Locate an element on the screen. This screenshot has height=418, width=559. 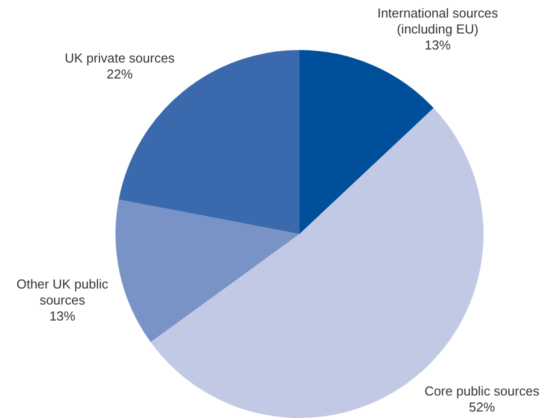
slice-label: International sources (including EU) is located at coordinates (438, 21).